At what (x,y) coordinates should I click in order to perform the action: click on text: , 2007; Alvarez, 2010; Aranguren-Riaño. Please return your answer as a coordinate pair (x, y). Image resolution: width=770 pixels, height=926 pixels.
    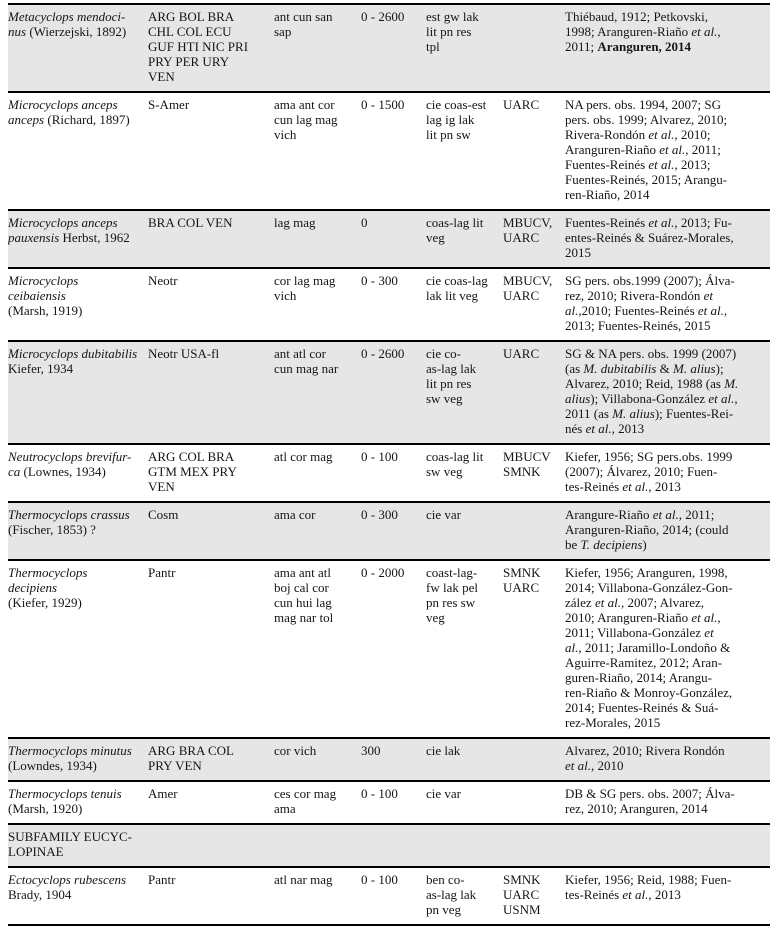
    Looking at the image, I should click on (634, 610).